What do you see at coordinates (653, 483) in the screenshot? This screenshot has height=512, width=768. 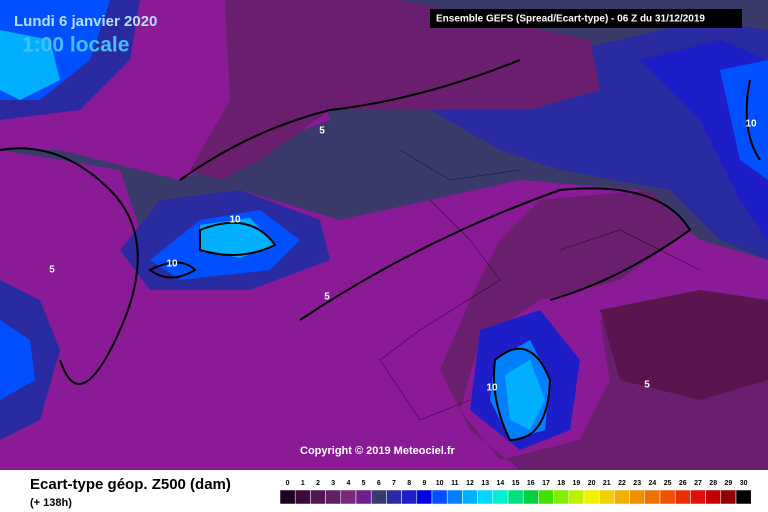 I see `scale-label: 24` at bounding box center [653, 483].